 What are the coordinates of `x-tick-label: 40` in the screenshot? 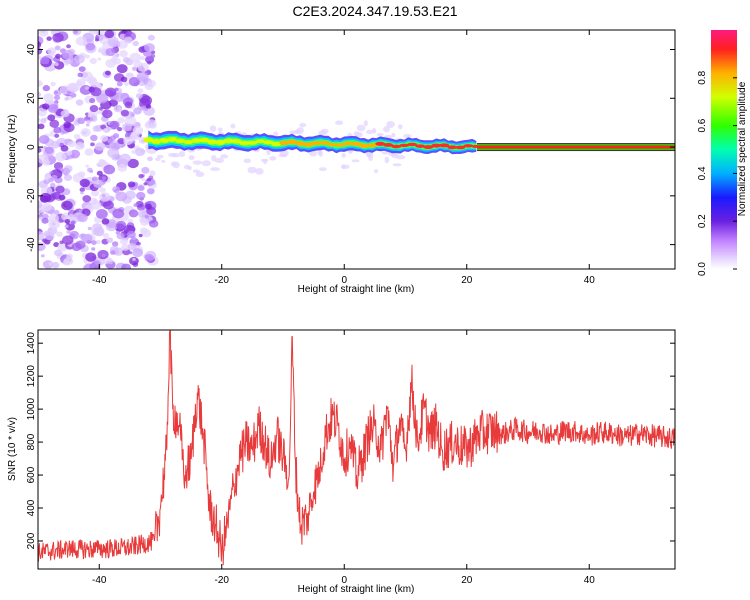 It's located at (590, 580).